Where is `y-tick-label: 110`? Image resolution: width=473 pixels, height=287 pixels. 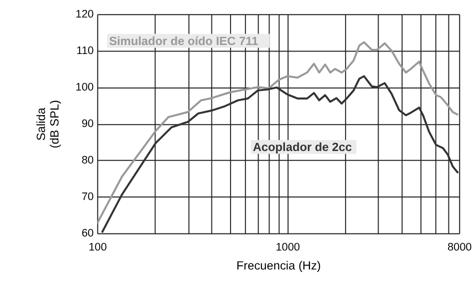 y-tick-label: 110 is located at coordinates (85, 51).